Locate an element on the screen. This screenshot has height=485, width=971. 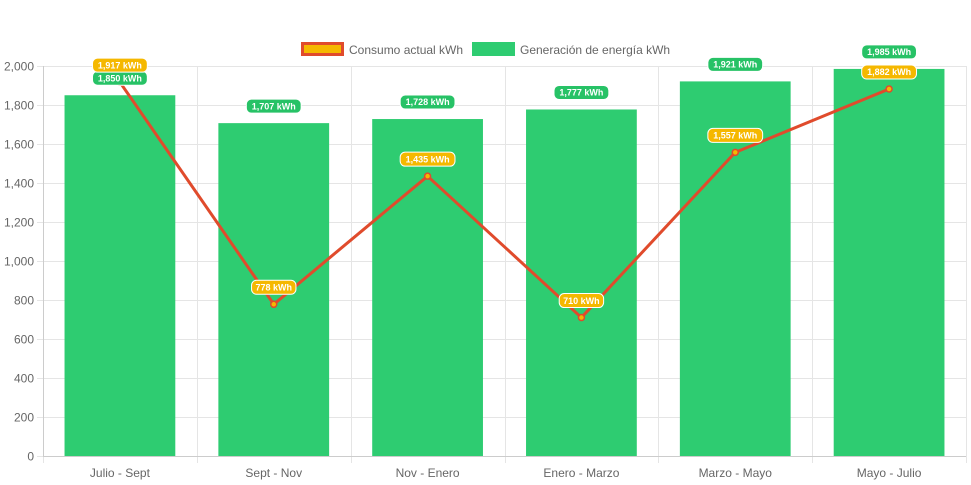
legend-label: Generación de energía kWh is located at coordinates (595, 50).